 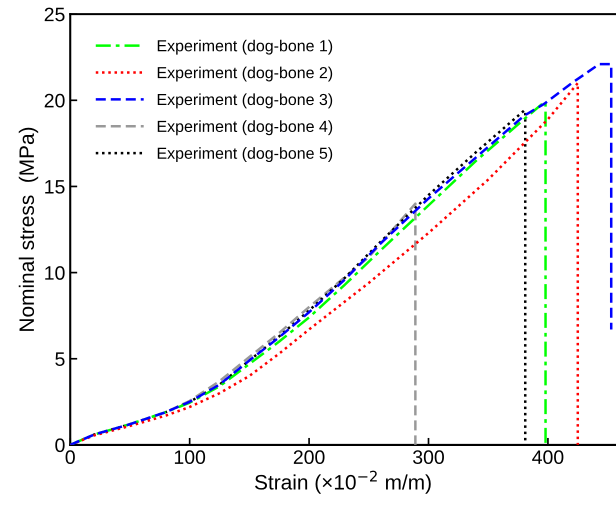 I want to click on x-tick-label: 200, so click(x=309, y=457).